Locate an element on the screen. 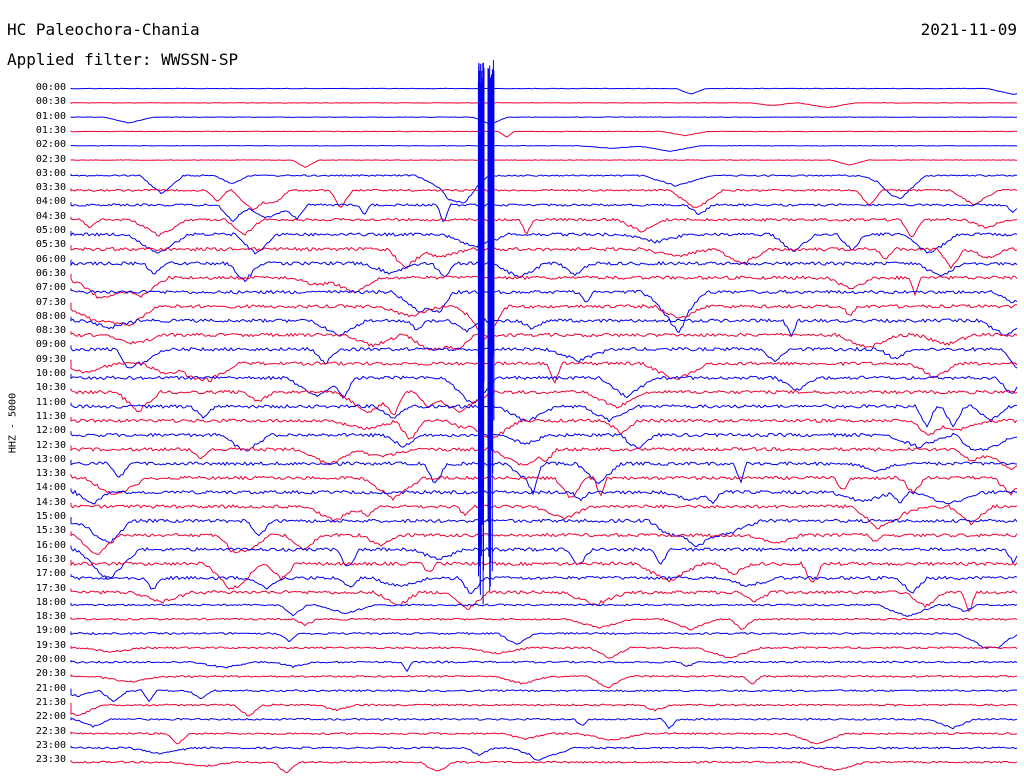  time-label: 19:00 is located at coordinates (50, 631).